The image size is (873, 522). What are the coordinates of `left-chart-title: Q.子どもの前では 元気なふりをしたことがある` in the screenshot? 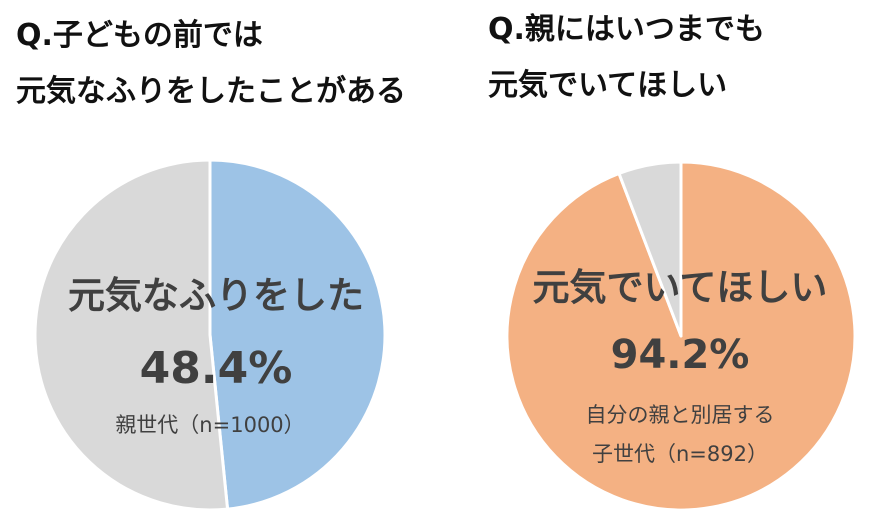 It's located at (211, 64).